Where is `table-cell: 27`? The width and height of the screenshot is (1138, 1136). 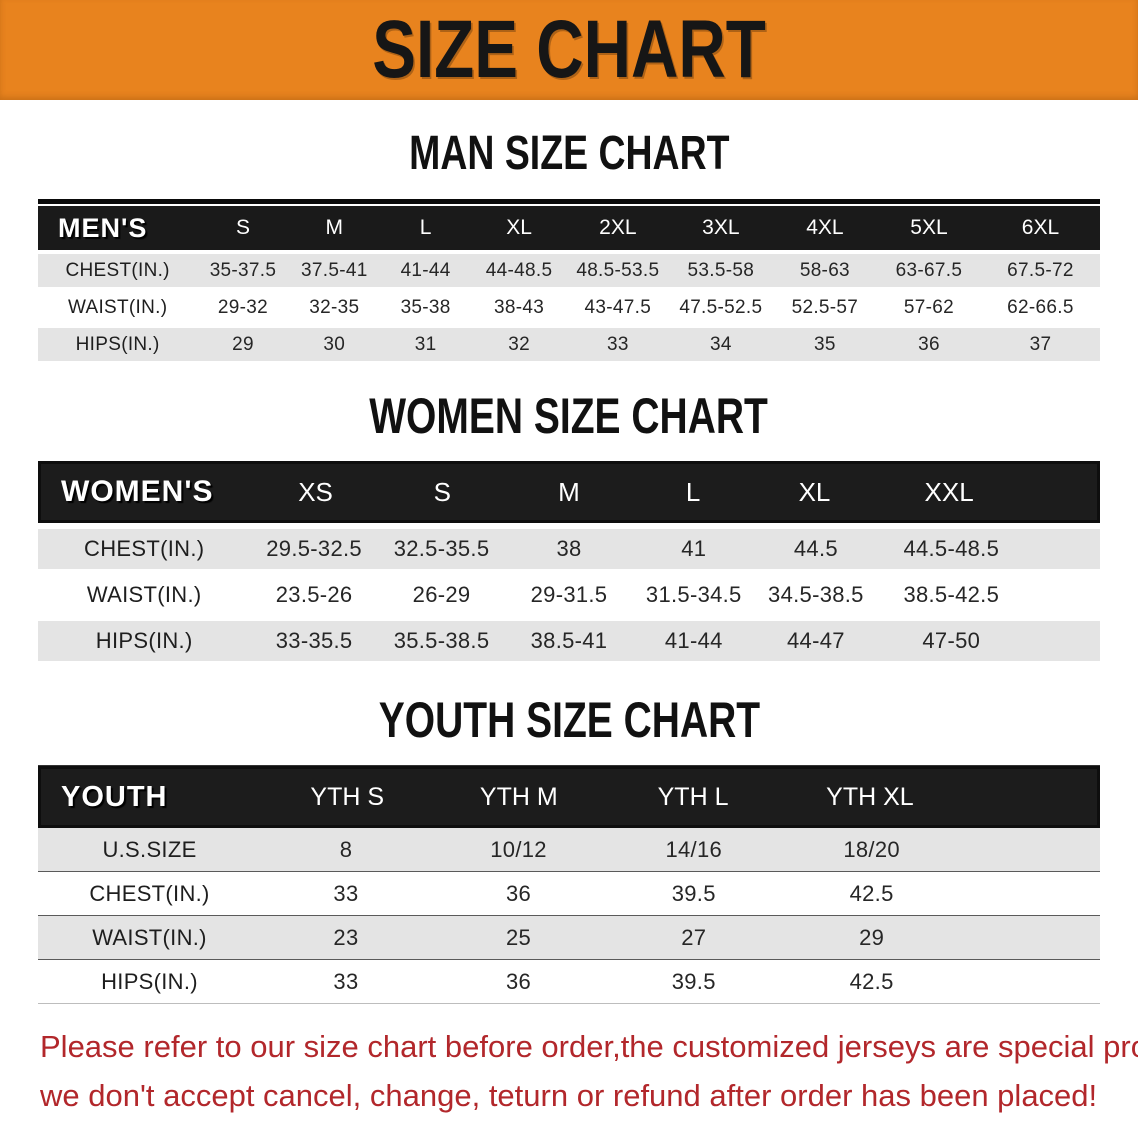 table-cell: 27 is located at coordinates (694, 937).